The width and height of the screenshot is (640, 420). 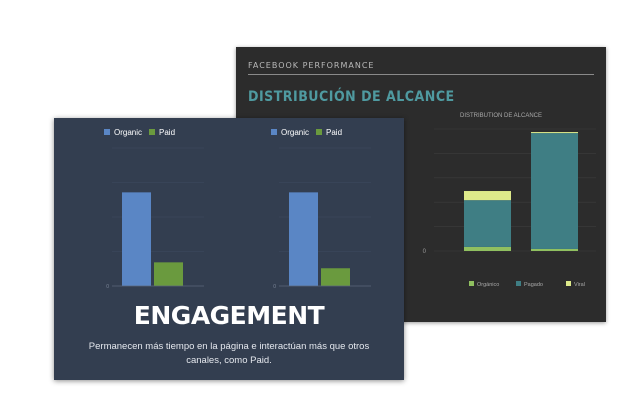 I want to click on engagement-title: ENGAGEMENT, so click(x=229, y=315).